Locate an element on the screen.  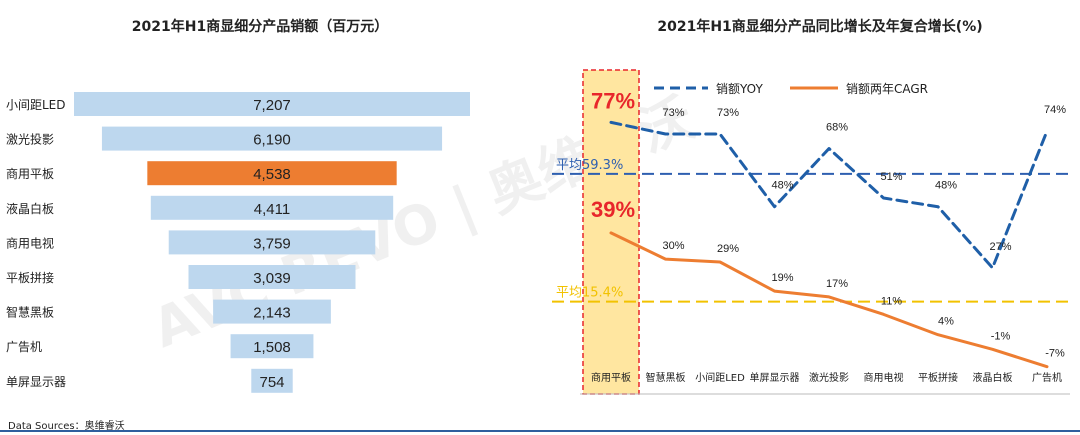
data-label-1: -1% is located at coordinates (1001, 336).